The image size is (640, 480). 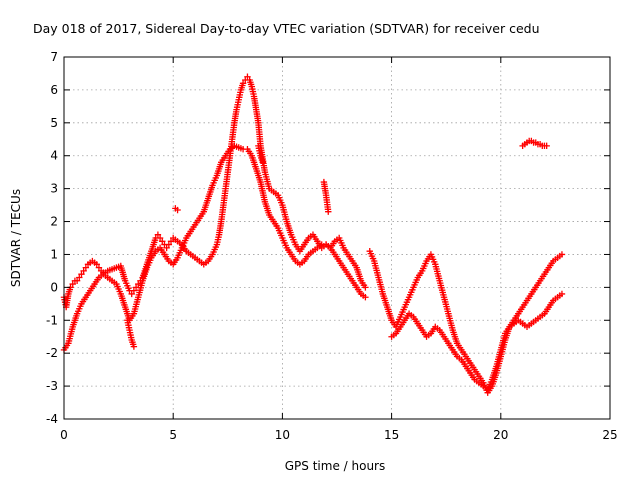 I want to click on y-tick-label: -2, so click(x=52, y=353).